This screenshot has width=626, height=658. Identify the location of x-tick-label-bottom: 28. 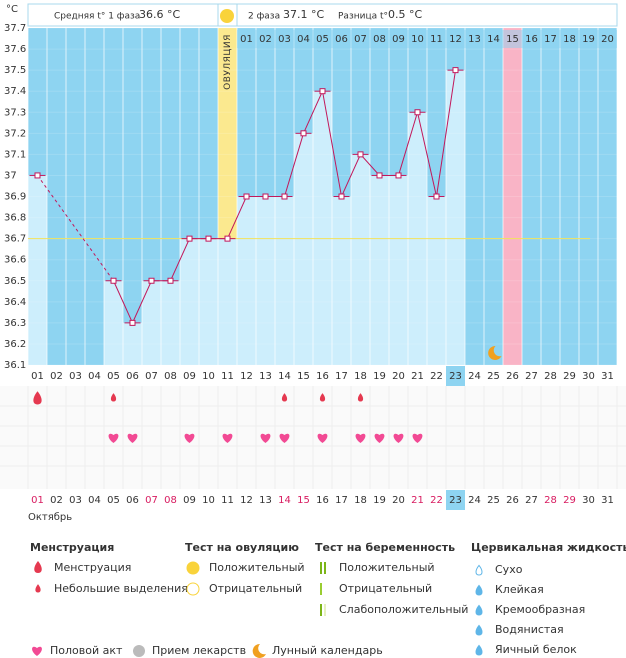
(550, 500).